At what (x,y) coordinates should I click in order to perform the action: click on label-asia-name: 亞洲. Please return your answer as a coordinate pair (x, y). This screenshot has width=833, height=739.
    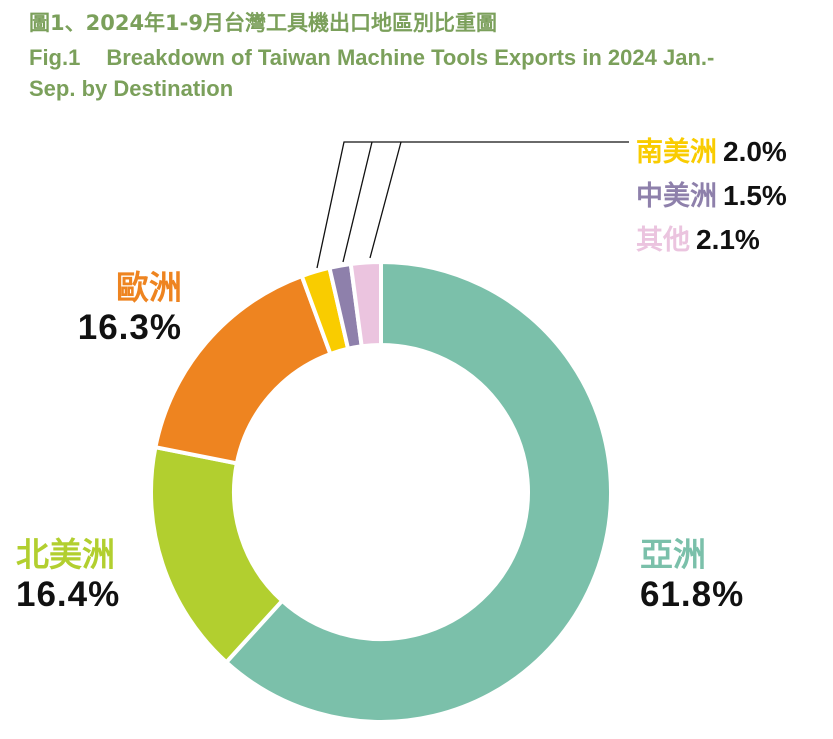
    Looking at the image, I should click on (673, 554).